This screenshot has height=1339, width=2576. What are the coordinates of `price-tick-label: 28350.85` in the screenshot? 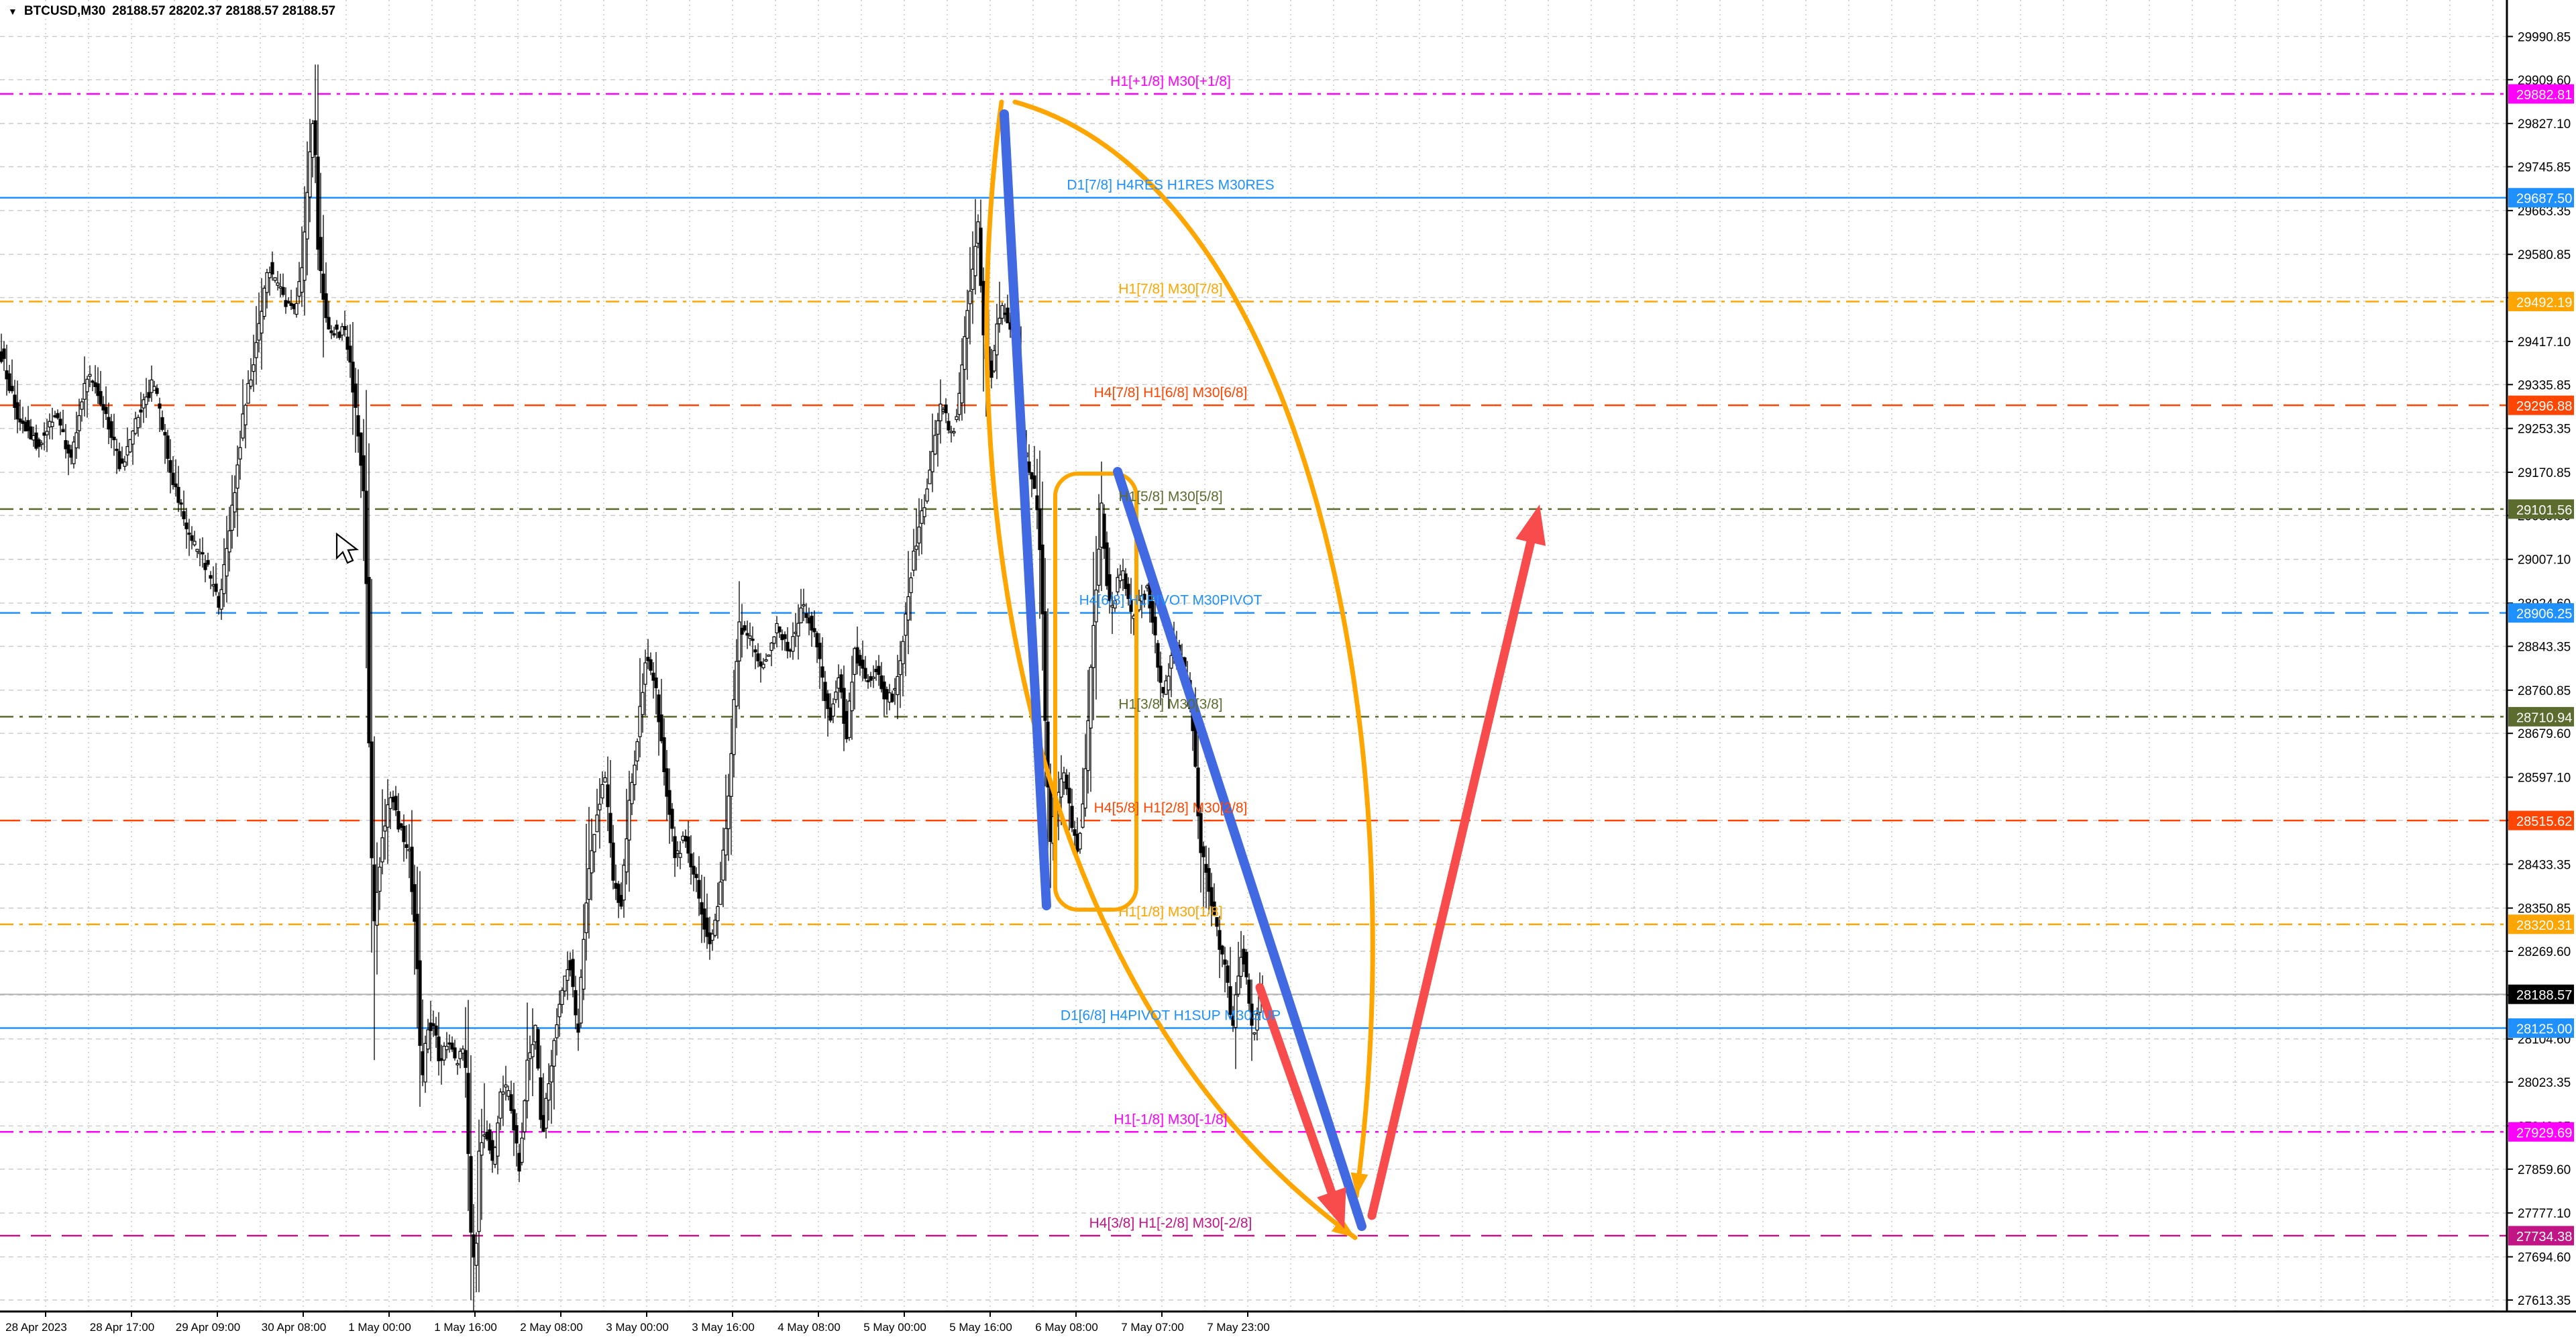 It's located at (2544, 909).